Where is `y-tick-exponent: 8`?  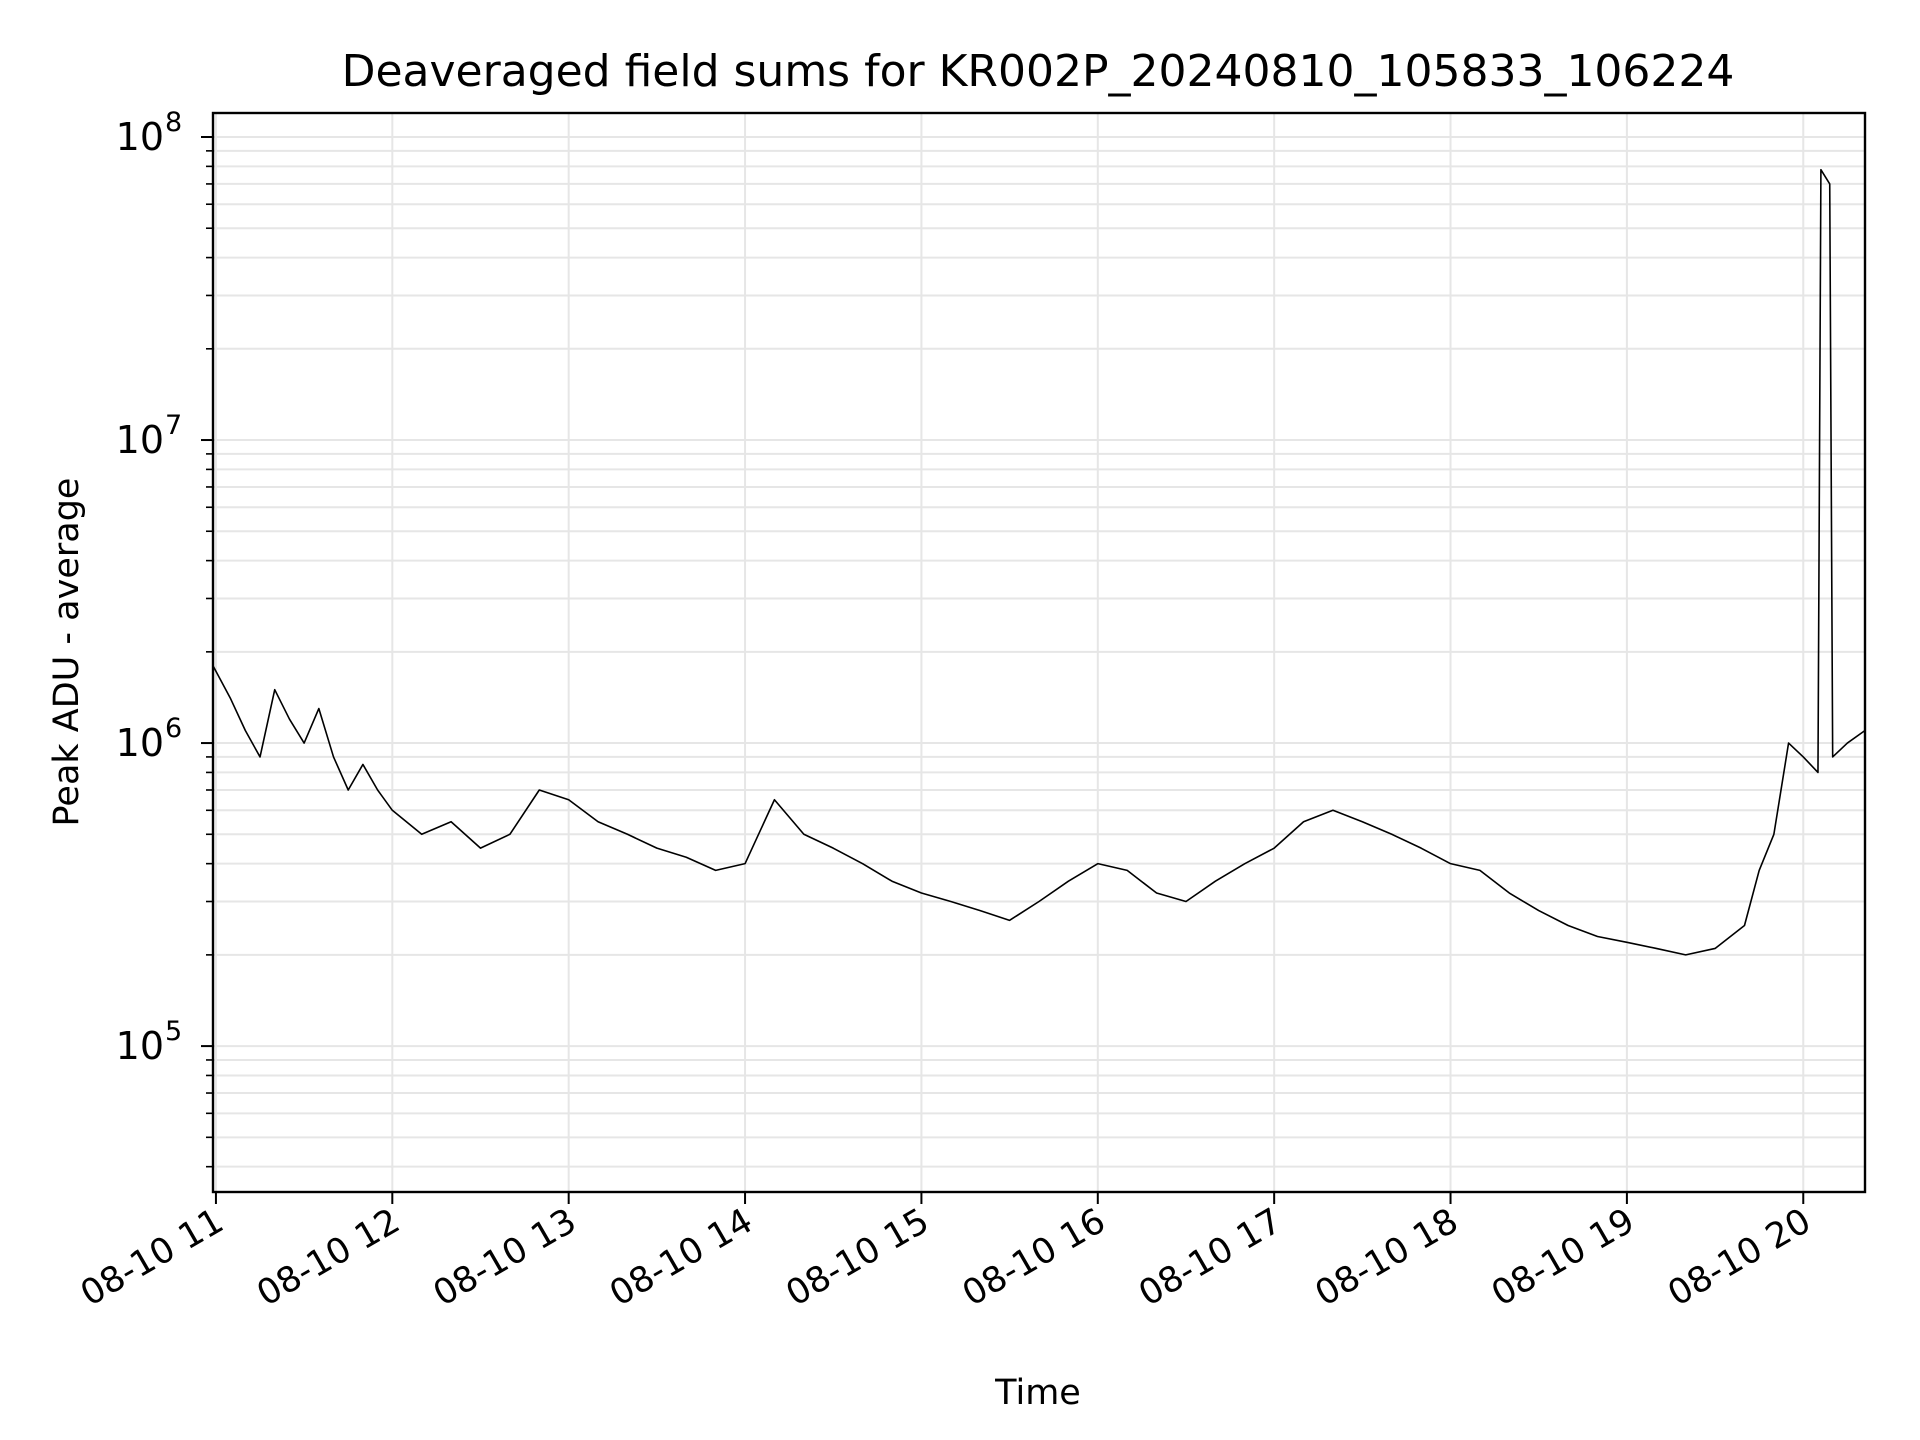
y-tick-exponent: 8 is located at coordinates (173, 122).